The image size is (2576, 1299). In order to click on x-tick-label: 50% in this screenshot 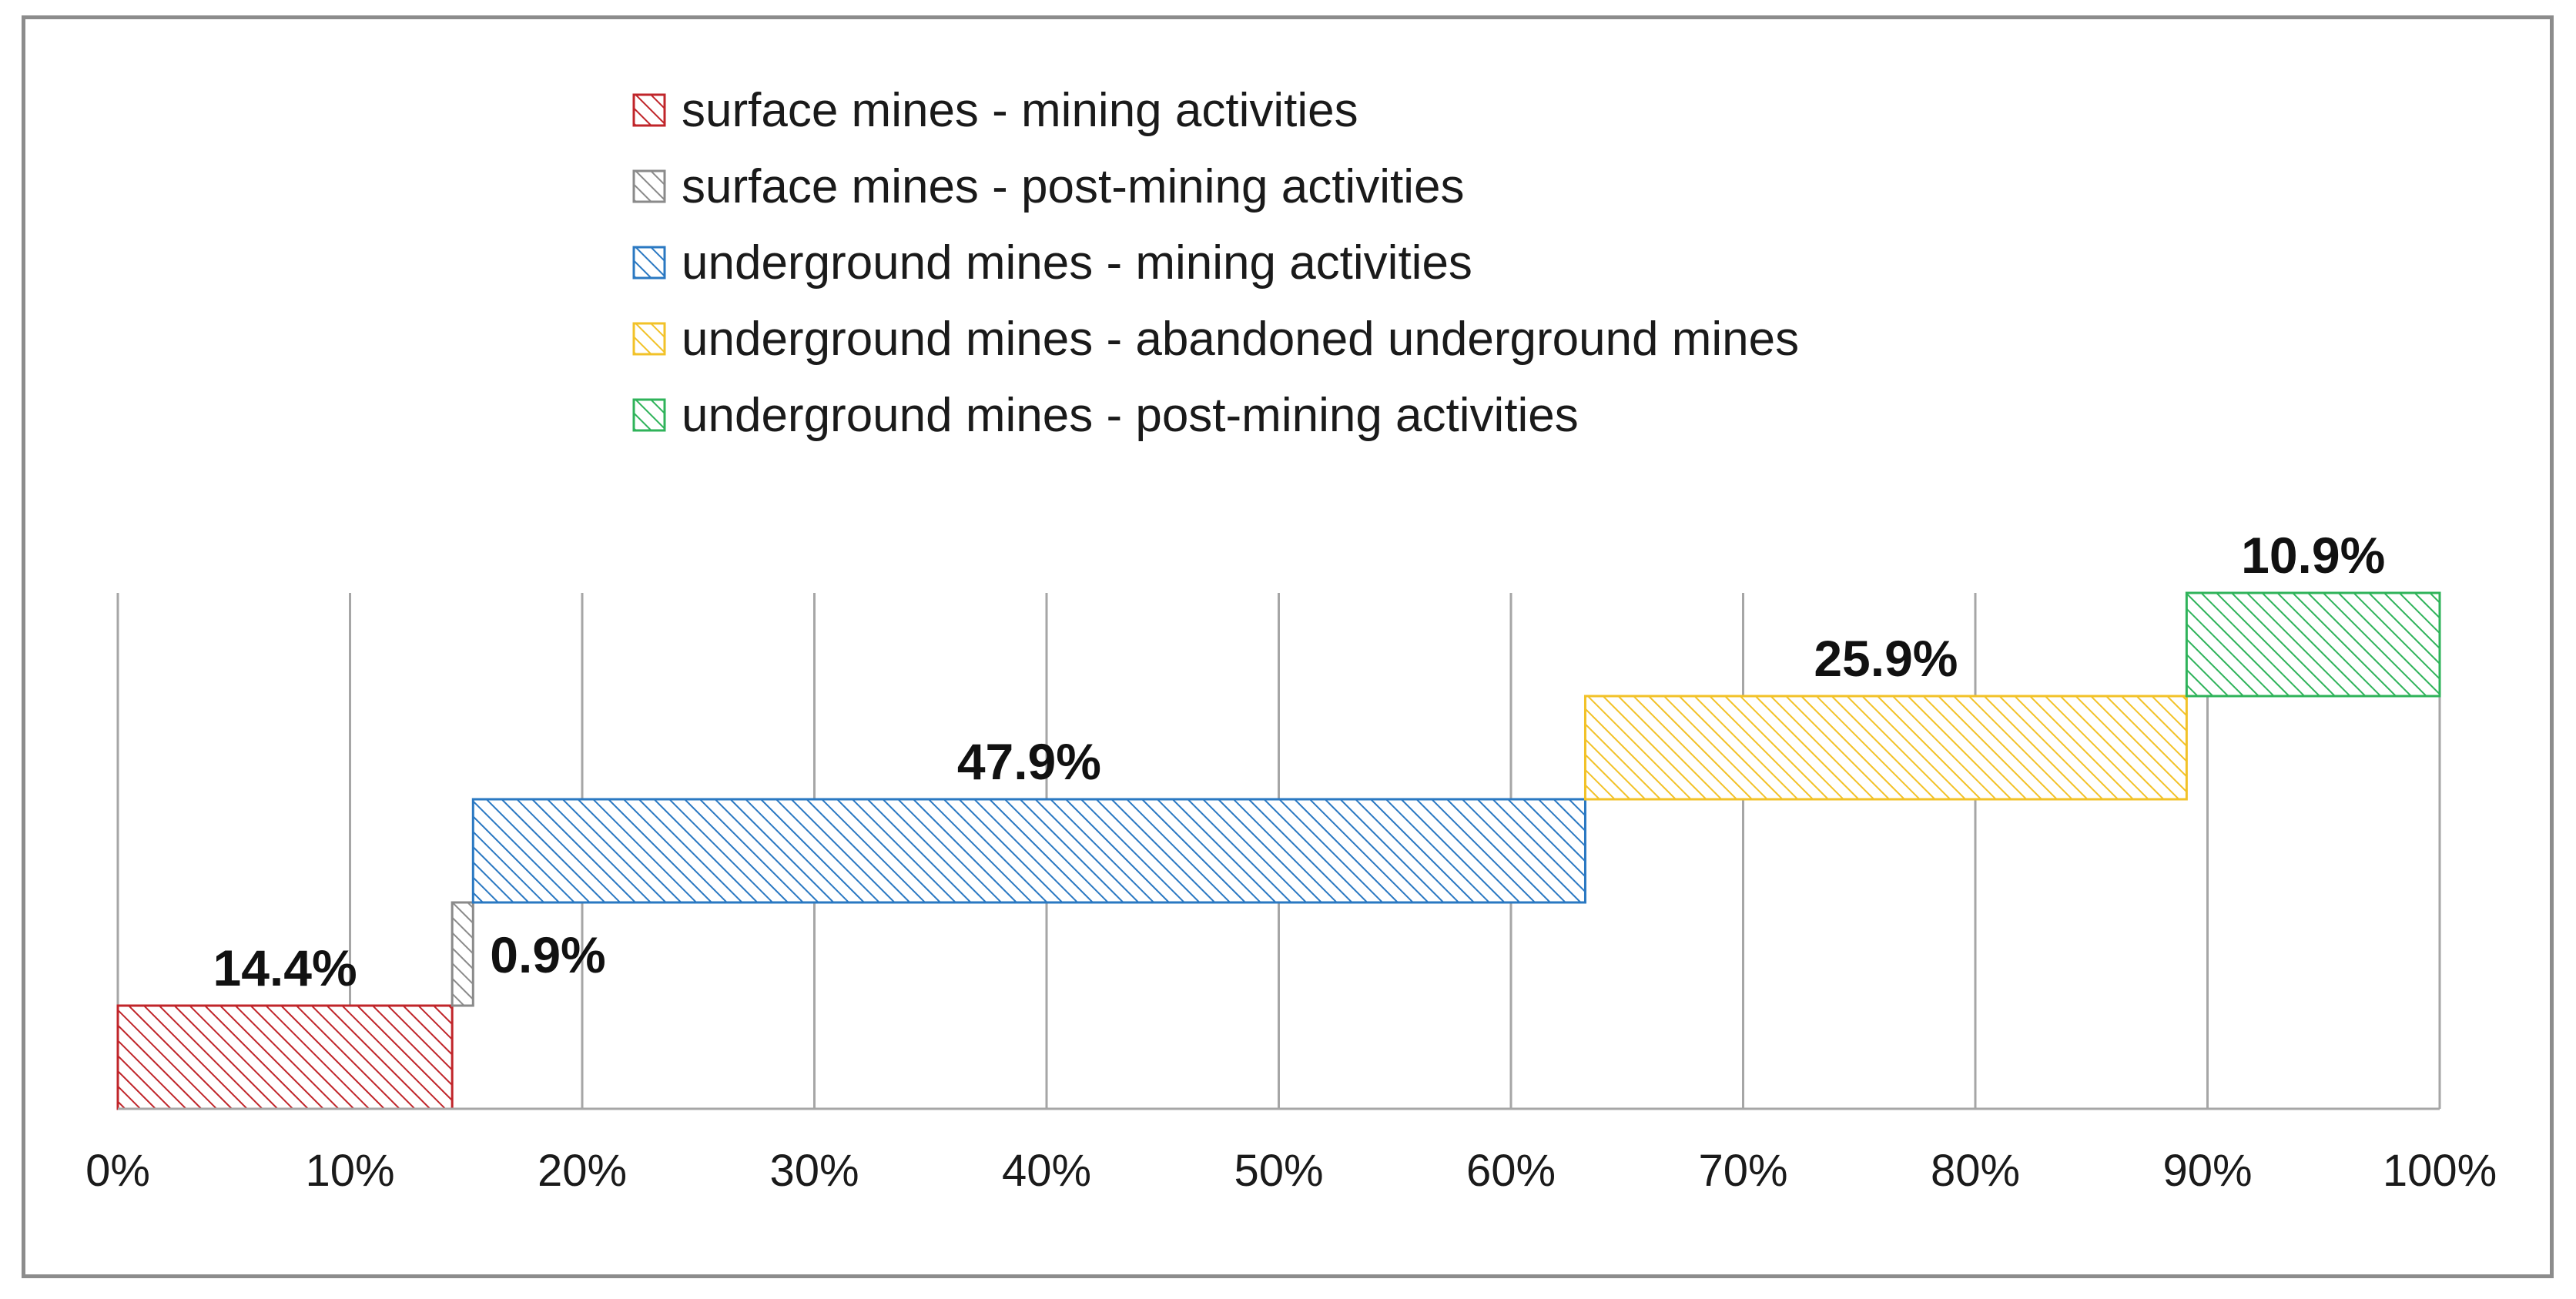, I will do `click(1278, 1171)`.